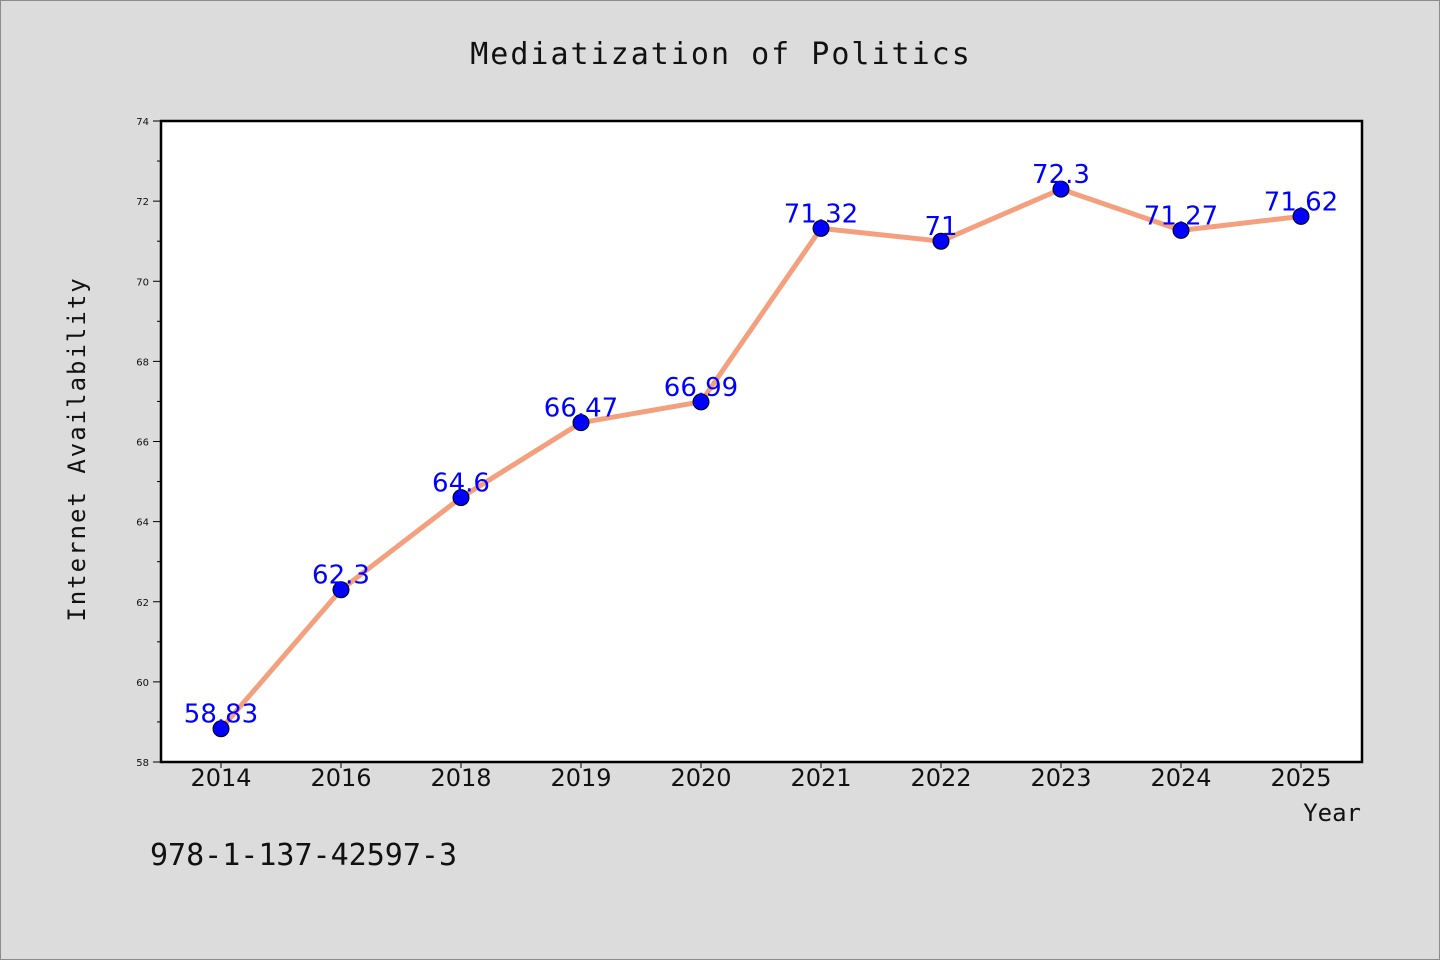 This screenshot has height=960, width=1440. Describe the element at coordinates (761, 777) in the screenshot. I see `x-ticks: 2014 2016 2018 2019 2020 2021 2022 2023 2024 2025` at that location.